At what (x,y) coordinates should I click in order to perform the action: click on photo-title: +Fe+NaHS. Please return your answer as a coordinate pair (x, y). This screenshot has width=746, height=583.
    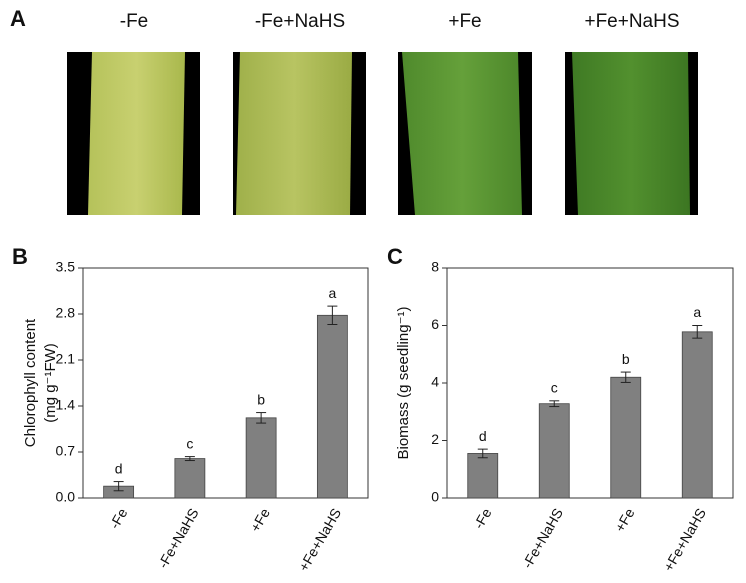
    Looking at the image, I should click on (631, 21).